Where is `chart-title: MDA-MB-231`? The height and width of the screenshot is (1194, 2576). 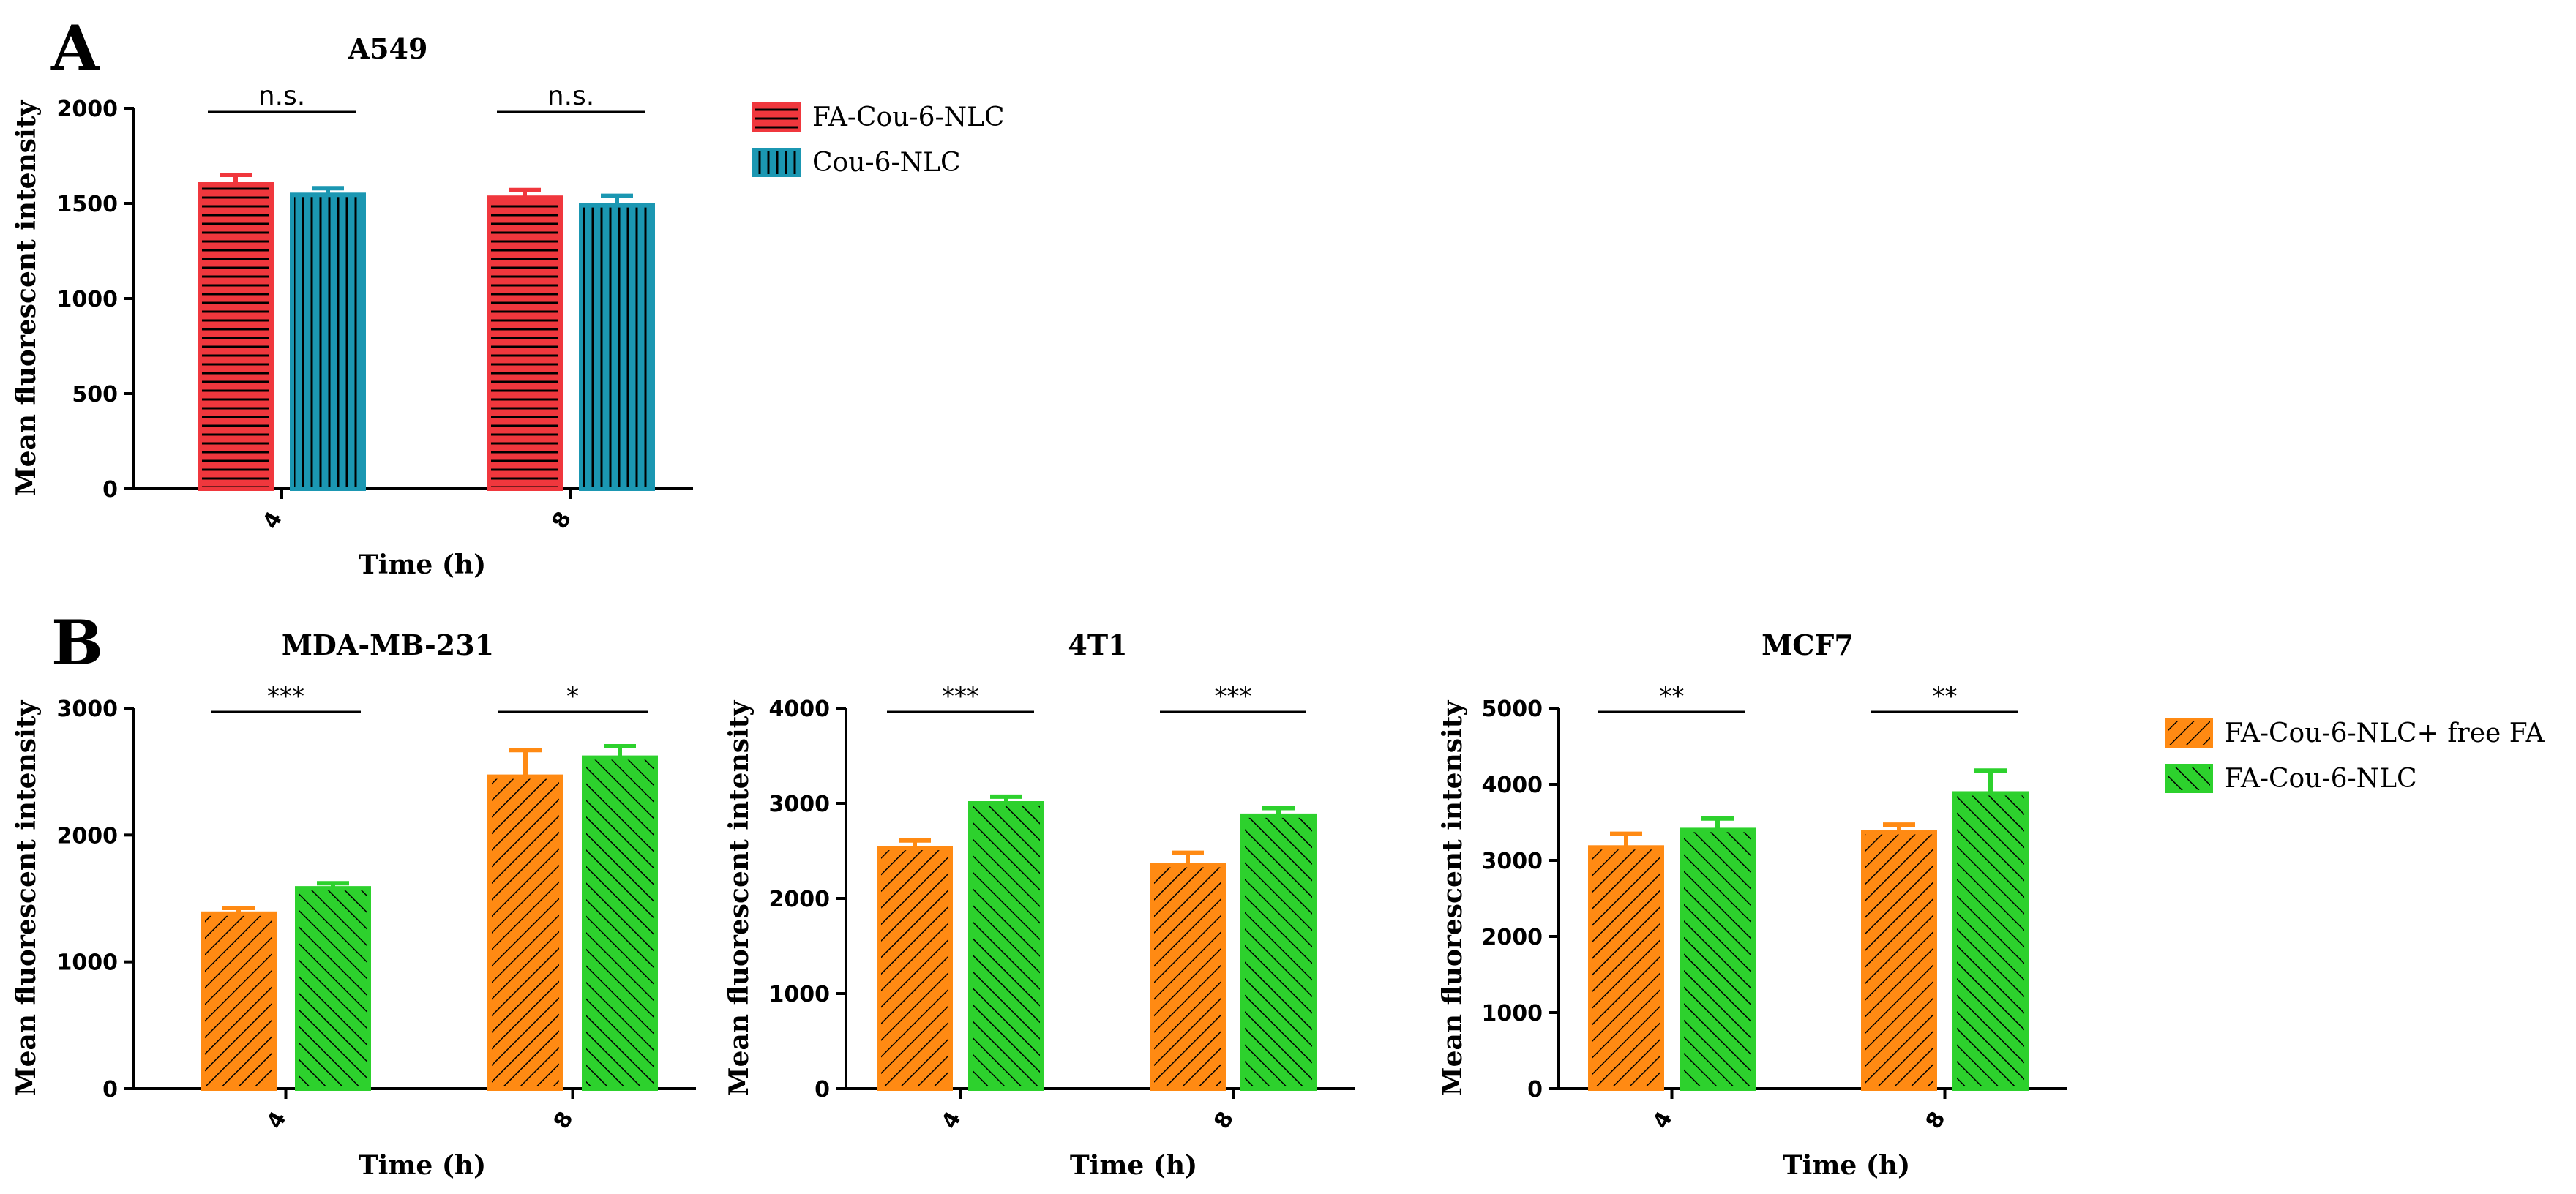 chart-title: MDA-MB-231 is located at coordinates (388, 644).